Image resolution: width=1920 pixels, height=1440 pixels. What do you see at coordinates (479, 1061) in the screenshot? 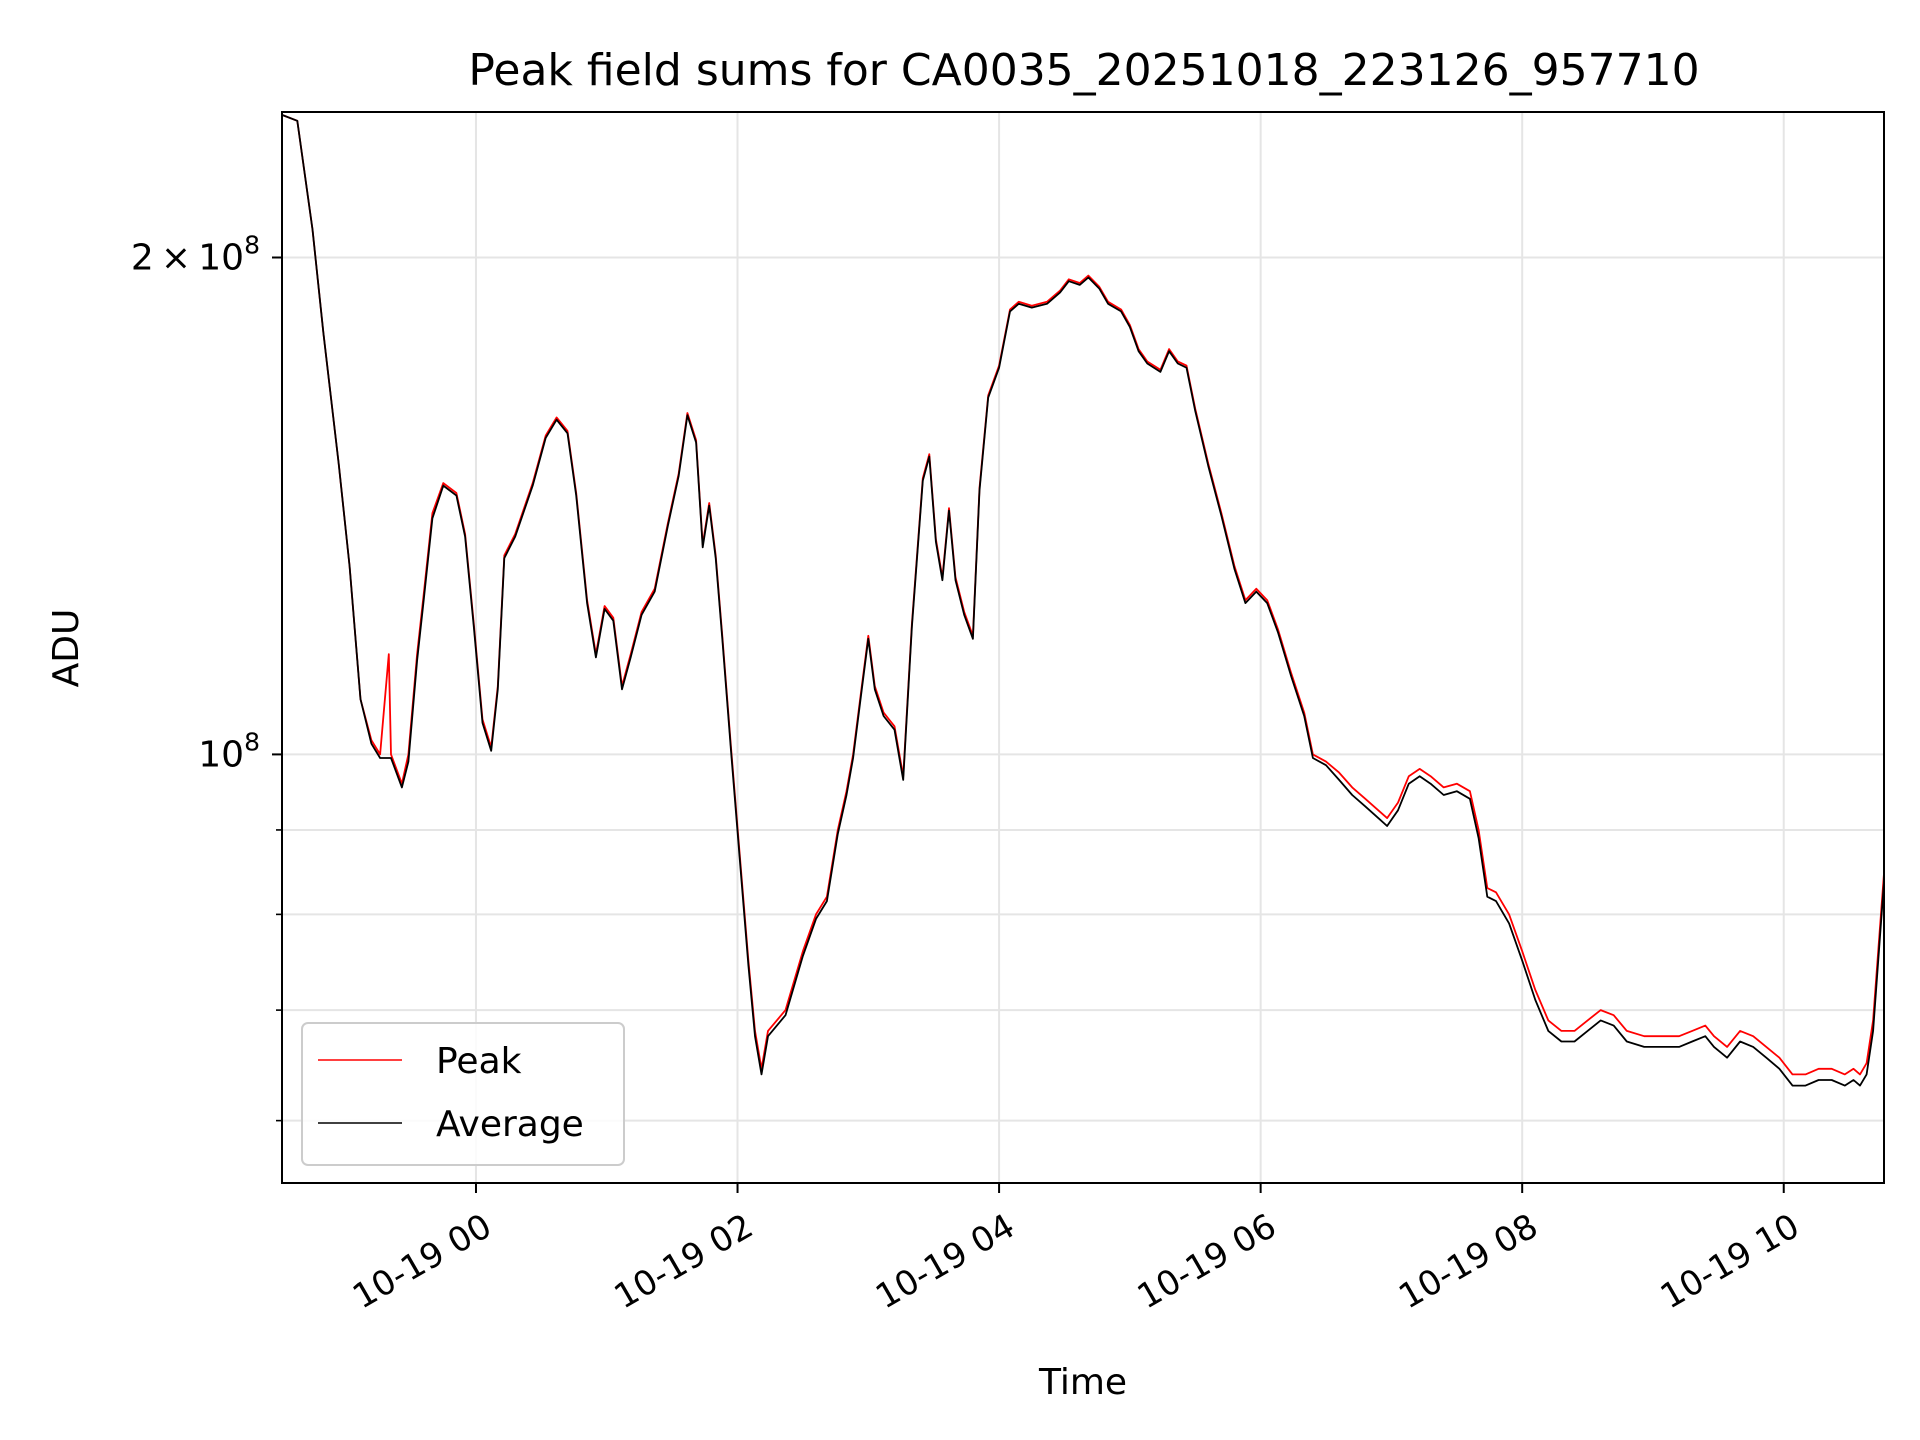
I see `legend-label-peak: Peak` at bounding box center [479, 1061].